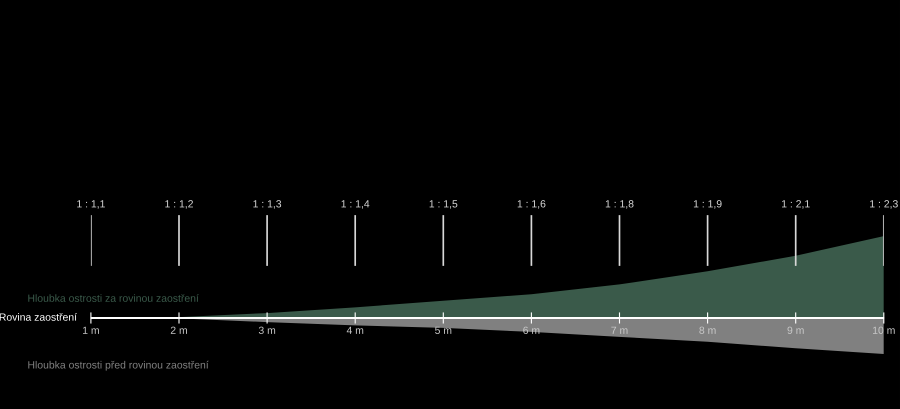 This screenshot has height=409, width=900. Describe the element at coordinates (267, 204) in the screenshot. I see `annotation: 1 : 1,3` at that location.